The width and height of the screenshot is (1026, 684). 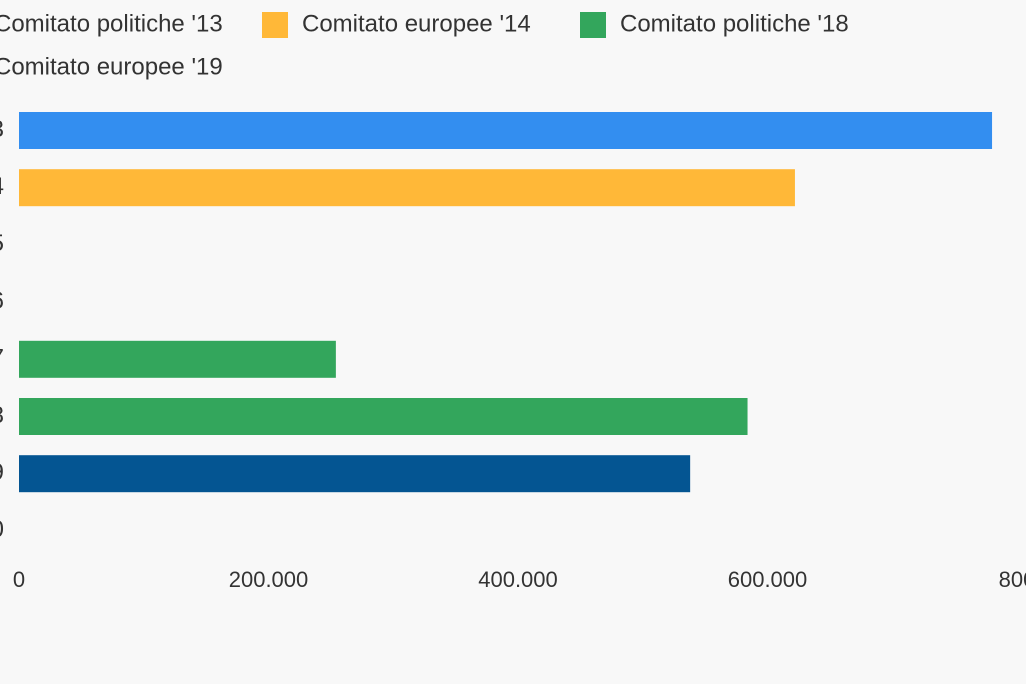 What do you see at coordinates (111, 23) in the screenshot?
I see `legend-label: Comitato politiche '13` at bounding box center [111, 23].